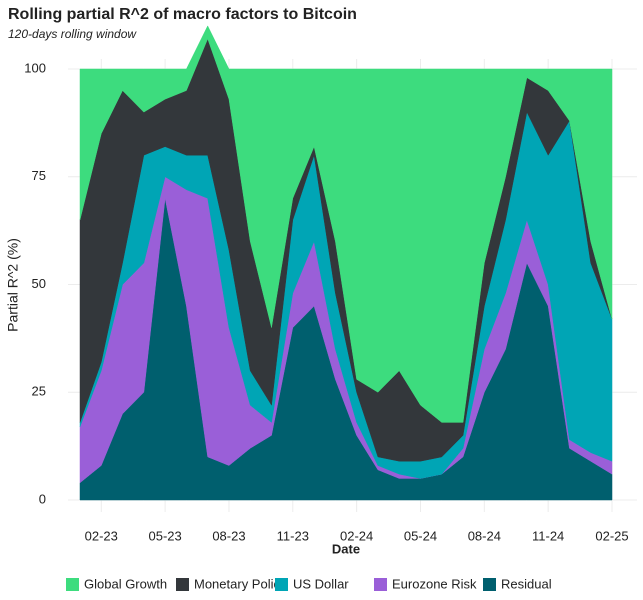 This screenshot has width=643, height=600. Describe the element at coordinates (39, 175) in the screenshot. I see `y-tick-label: 75` at that location.